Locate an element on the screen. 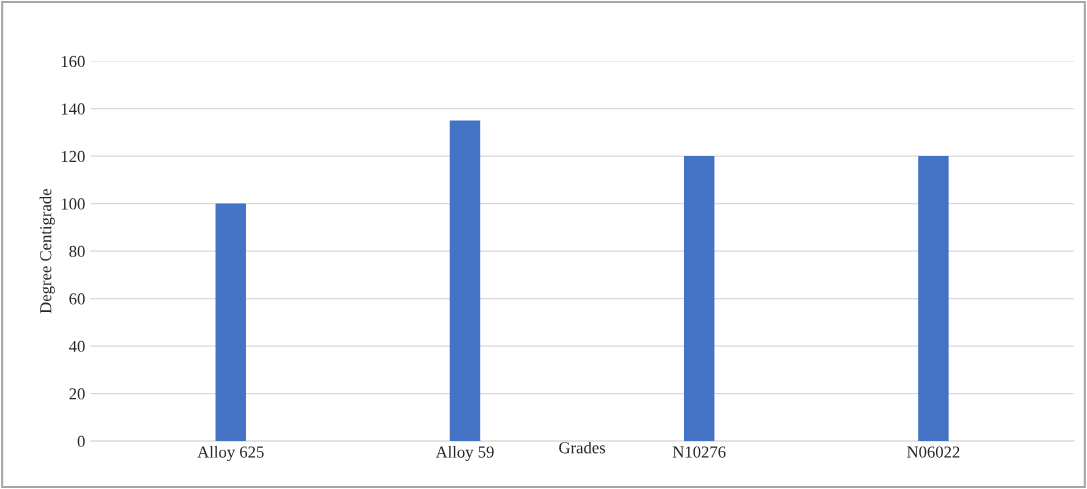  y-tick-label: 20 is located at coordinates (77, 394).